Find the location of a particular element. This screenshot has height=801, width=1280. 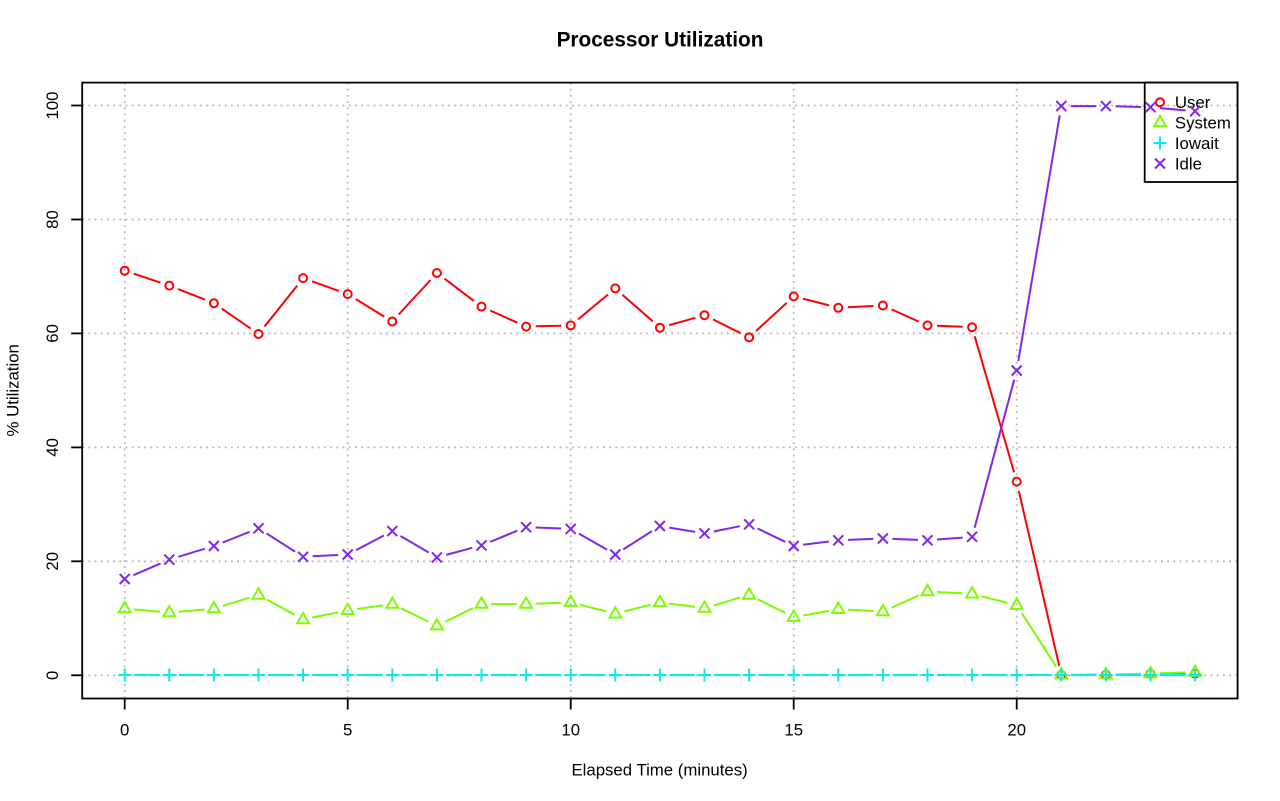

svg-text: 5 is located at coordinates (347, 730).